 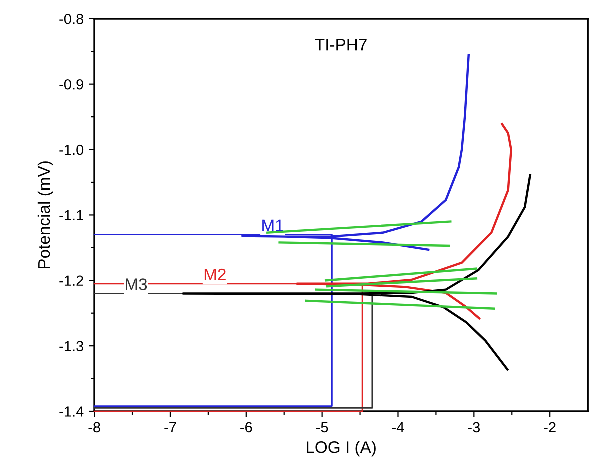 What do you see at coordinates (46, 215) in the screenshot?
I see `y-axis-title: Potencial (mV)` at bounding box center [46, 215].